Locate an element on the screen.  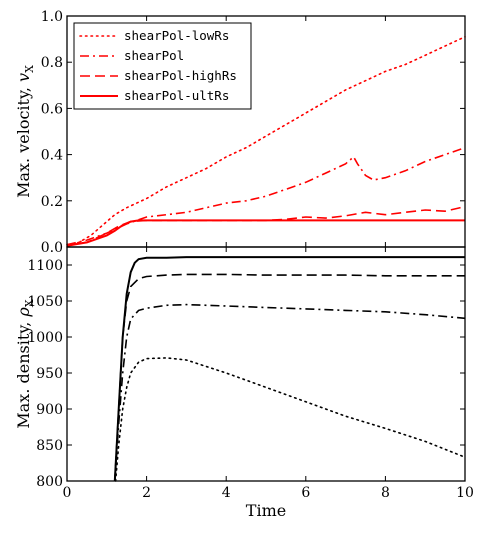
density-label-symbol: ρ is located at coordinates (23, 312).